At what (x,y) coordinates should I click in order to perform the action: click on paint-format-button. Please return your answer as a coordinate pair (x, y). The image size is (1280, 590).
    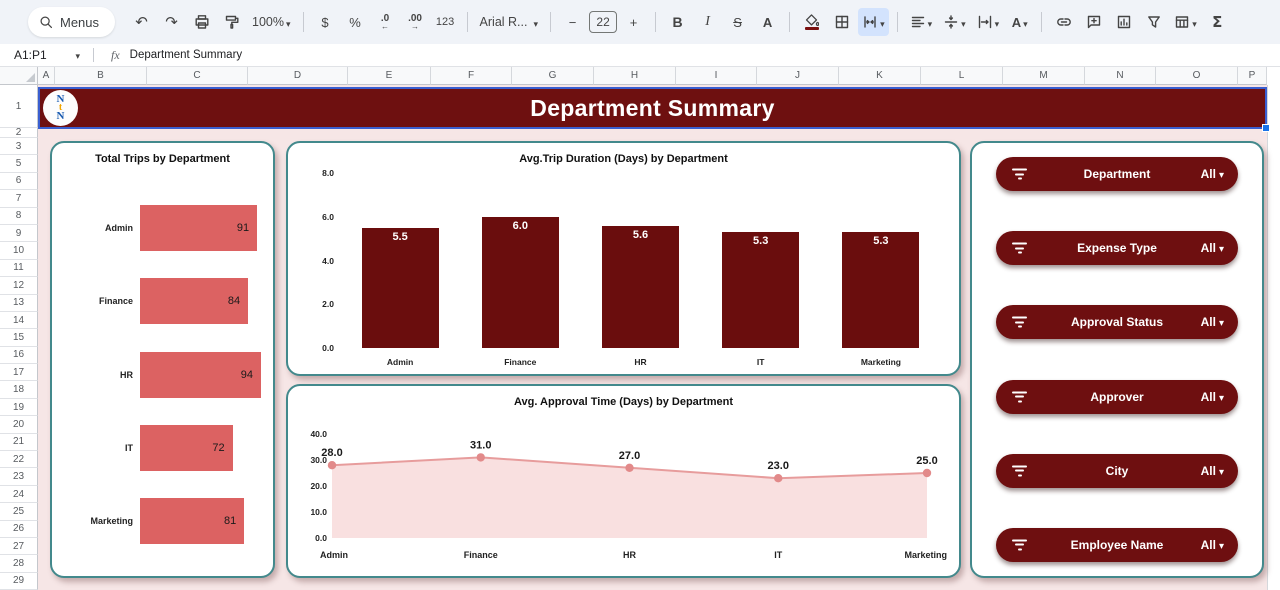
    Looking at the image, I should click on (231, 22).